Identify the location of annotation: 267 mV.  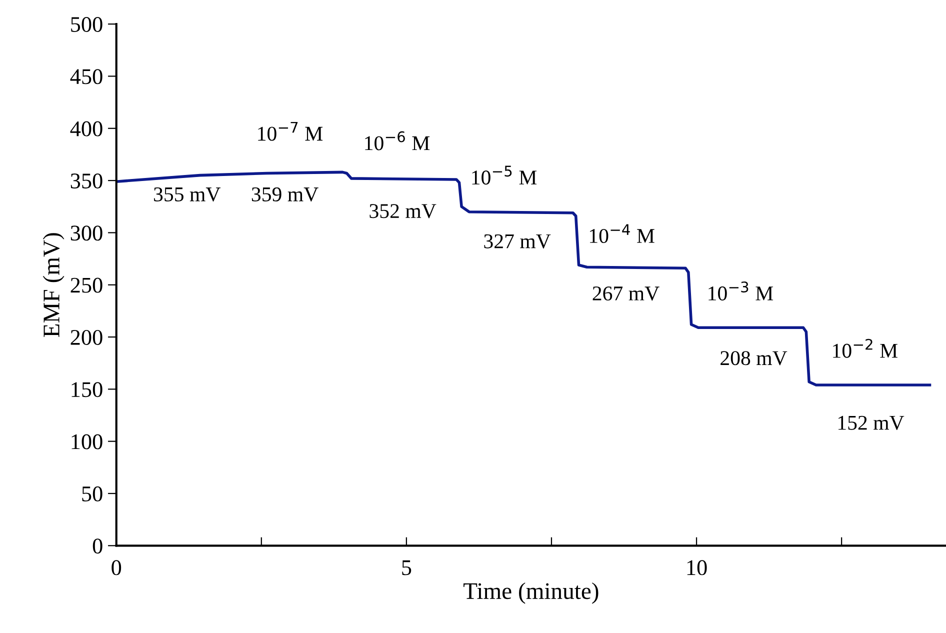
(626, 293).